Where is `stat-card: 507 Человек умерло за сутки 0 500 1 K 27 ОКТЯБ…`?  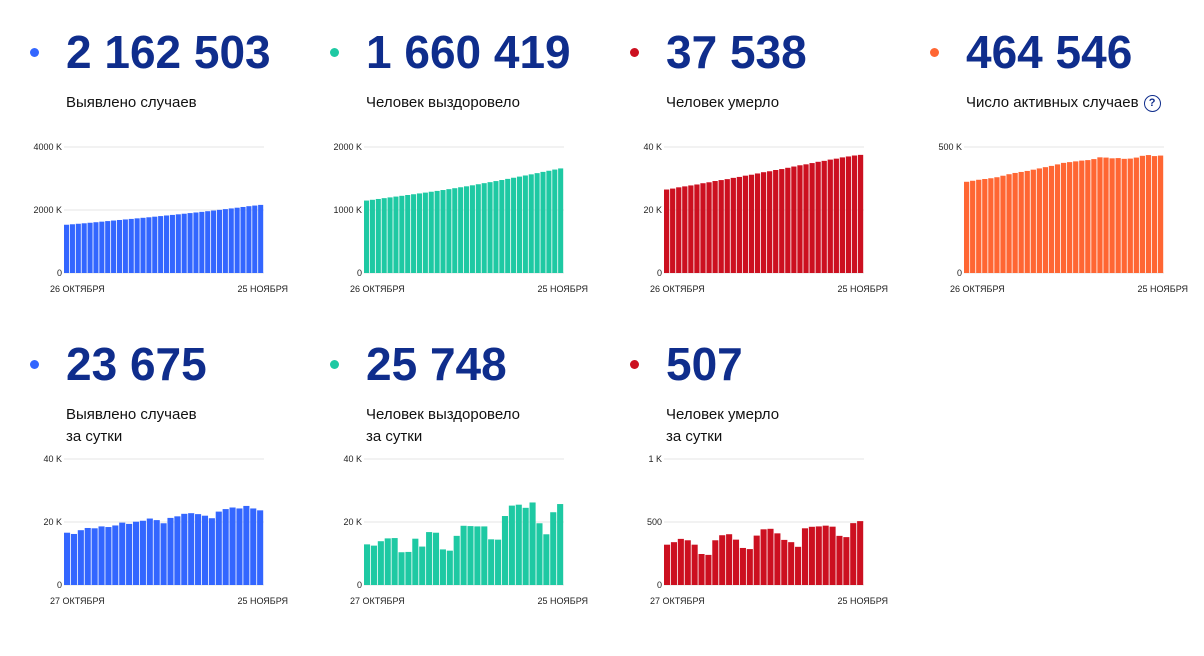
stat-card: 507 Человек умерло за сутки 0 500 1 K 27 ОКТЯБ… is located at coordinates (765, 488).